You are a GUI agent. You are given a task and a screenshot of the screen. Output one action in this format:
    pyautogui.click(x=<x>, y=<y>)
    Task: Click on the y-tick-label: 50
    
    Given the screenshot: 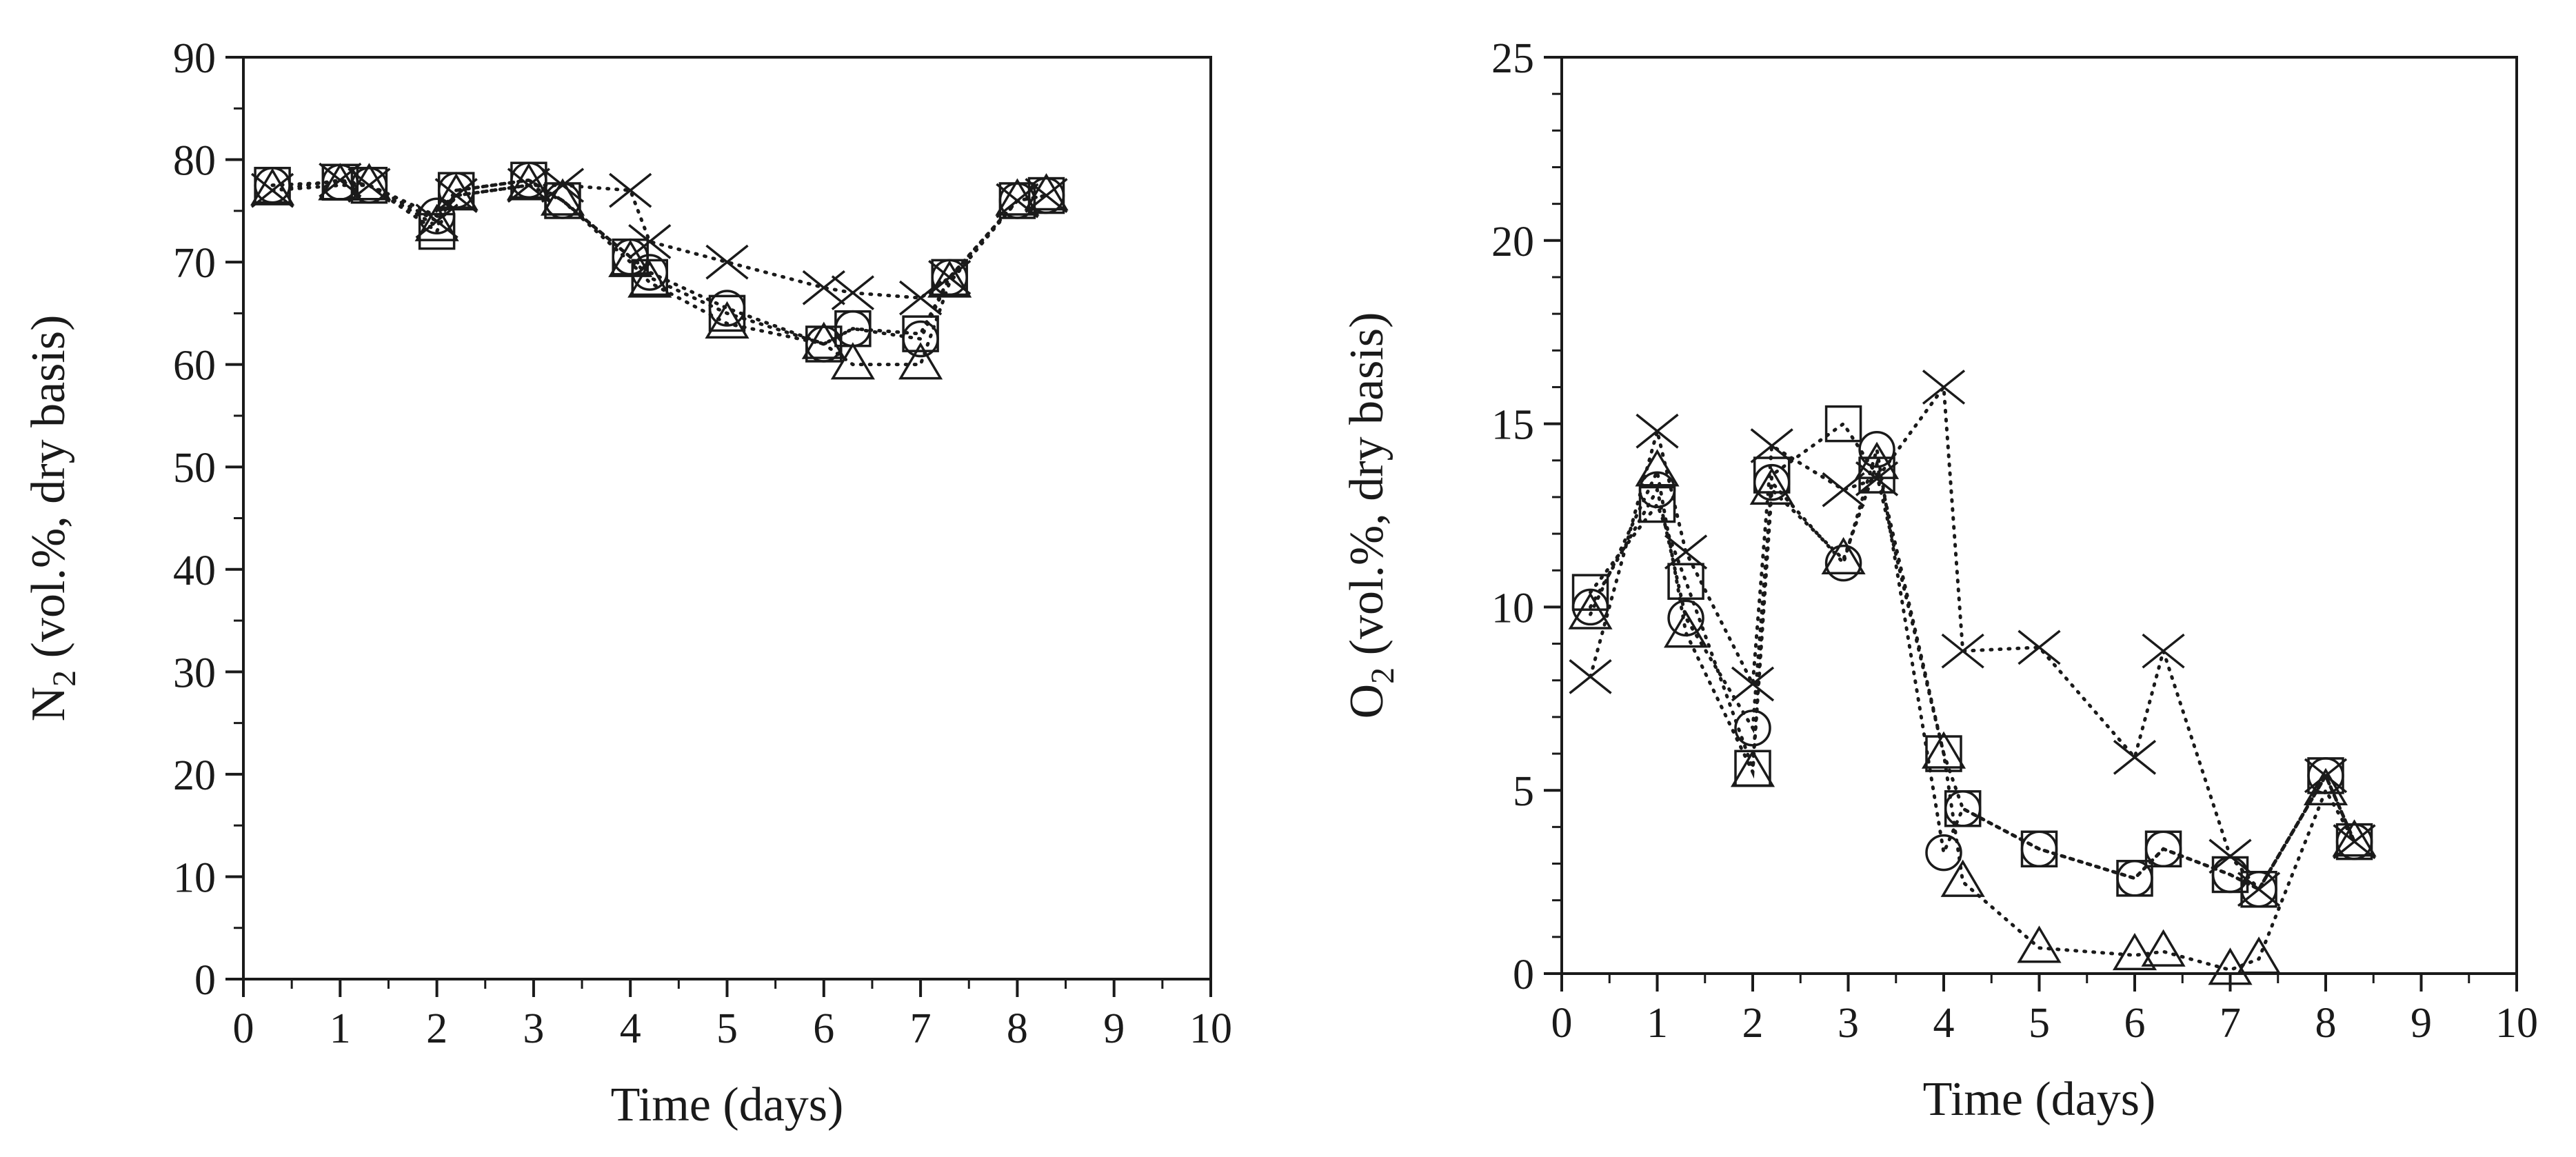 What is the action you would take?
    pyautogui.click(x=194, y=469)
    